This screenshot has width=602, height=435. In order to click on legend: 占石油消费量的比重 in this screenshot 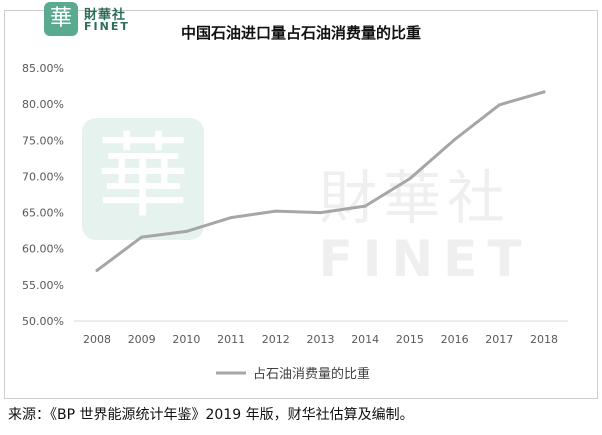, I will do `click(293, 374)`.